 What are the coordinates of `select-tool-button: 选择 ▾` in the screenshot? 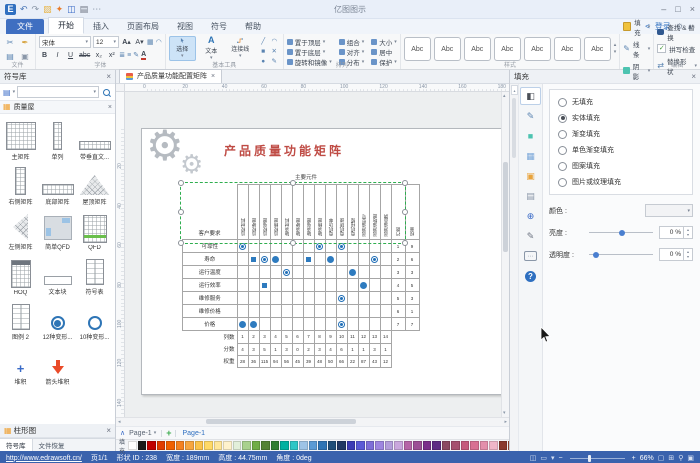 It's located at (182, 48).